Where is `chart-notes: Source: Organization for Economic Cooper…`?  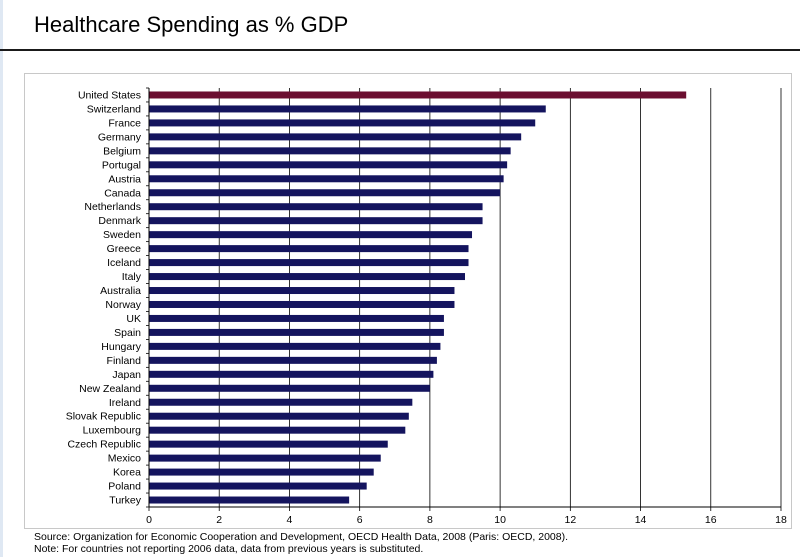 chart-notes: Source: Organization for Economic Cooper… is located at coordinates (301, 543).